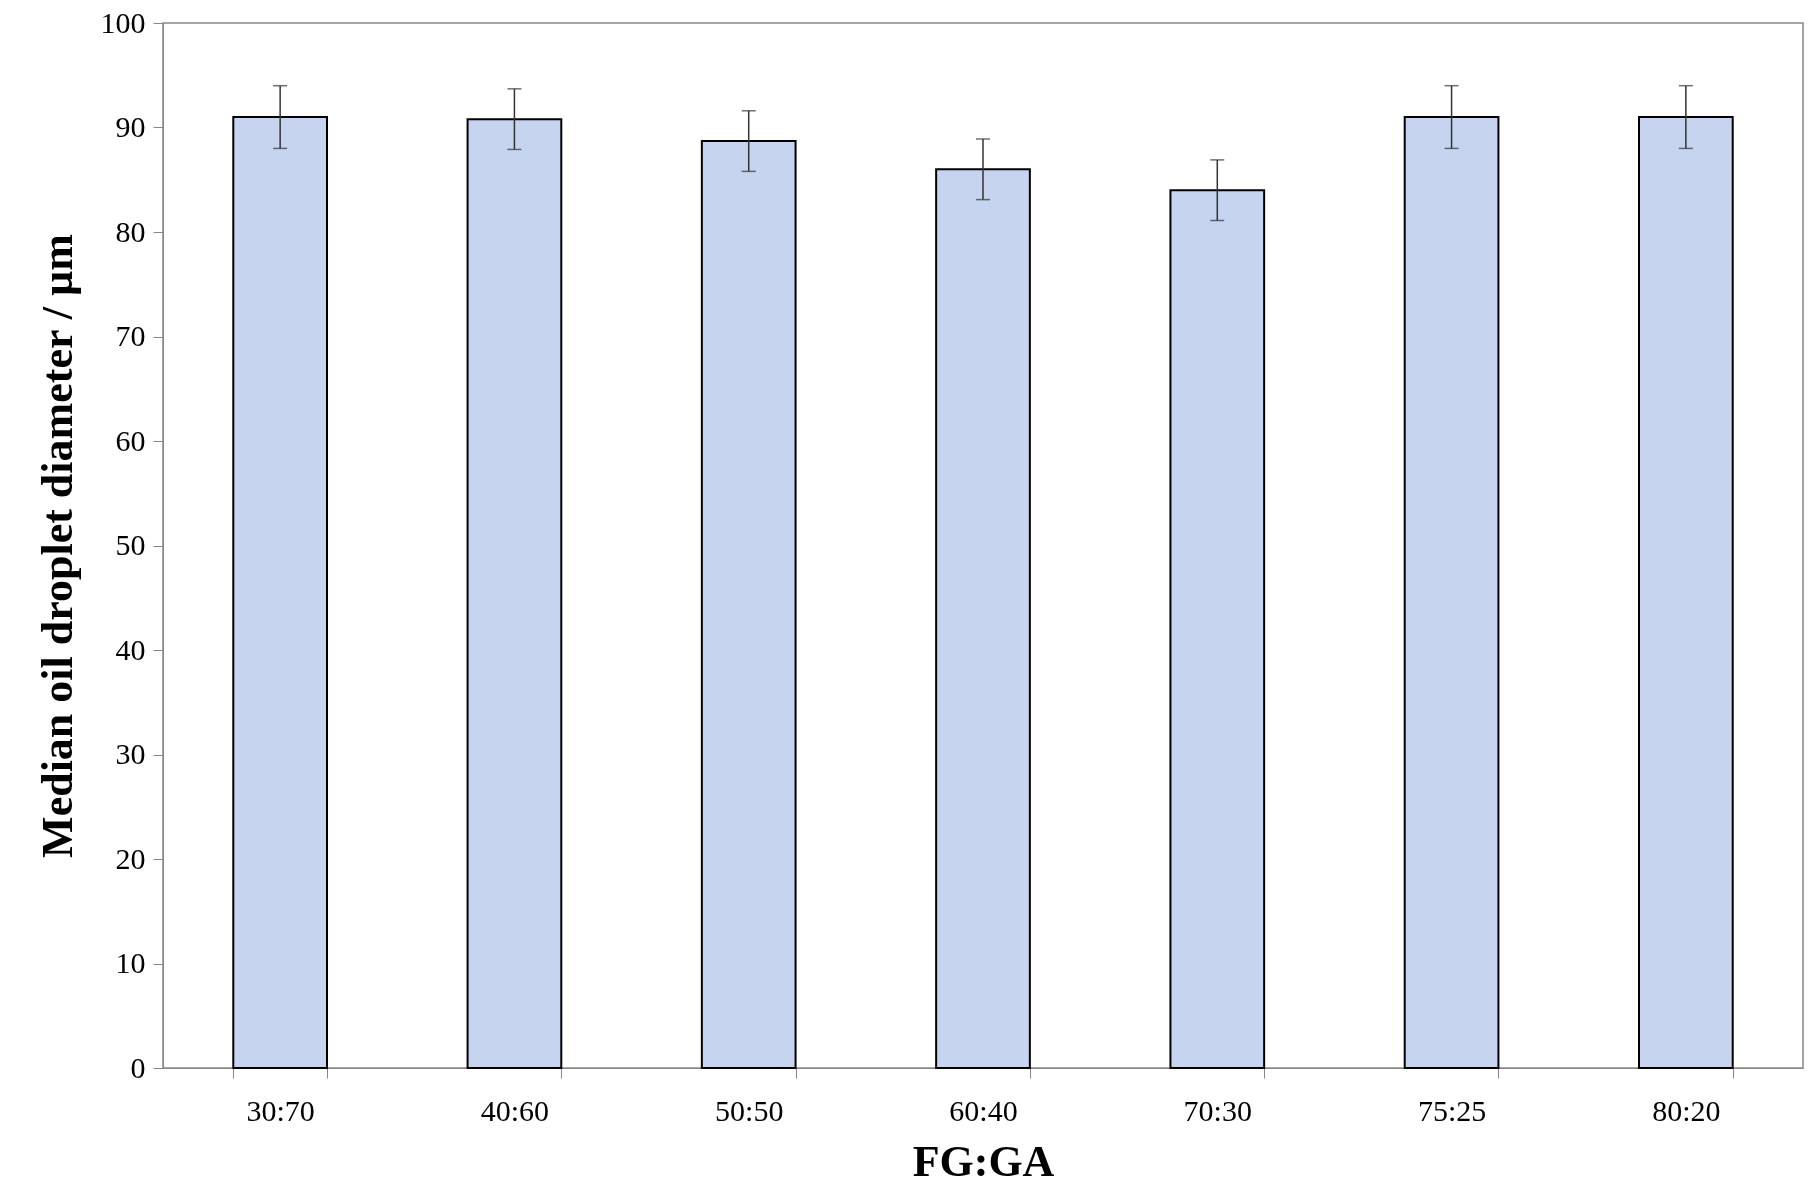 The image size is (1817, 1196). Describe the element at coordinates (130, 440) in the screenshot. I see `y-tick-label: 60` at that location.